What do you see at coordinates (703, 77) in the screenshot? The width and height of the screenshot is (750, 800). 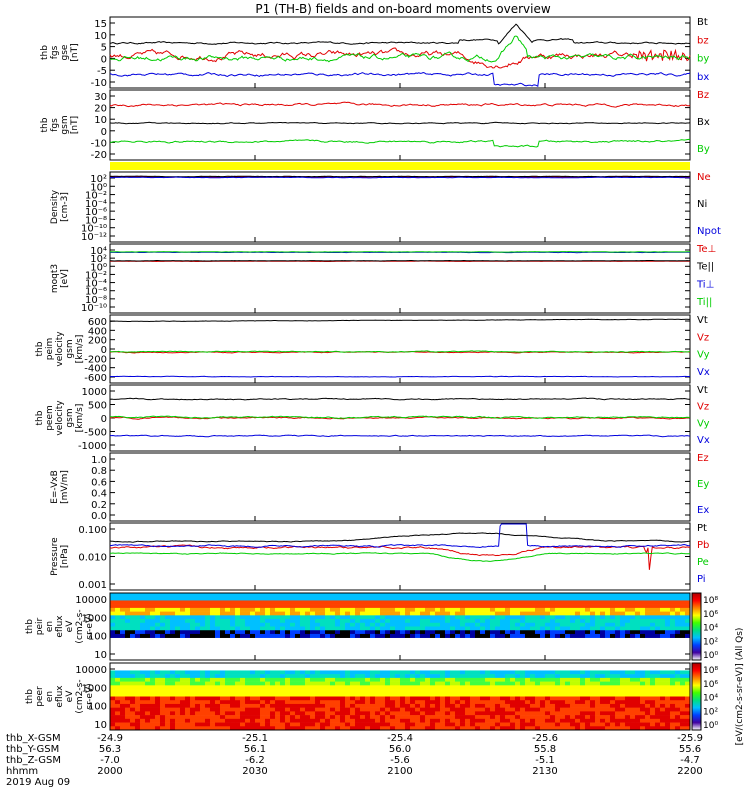 I see `legend-entry: bx` at bounding box center [703, 77].